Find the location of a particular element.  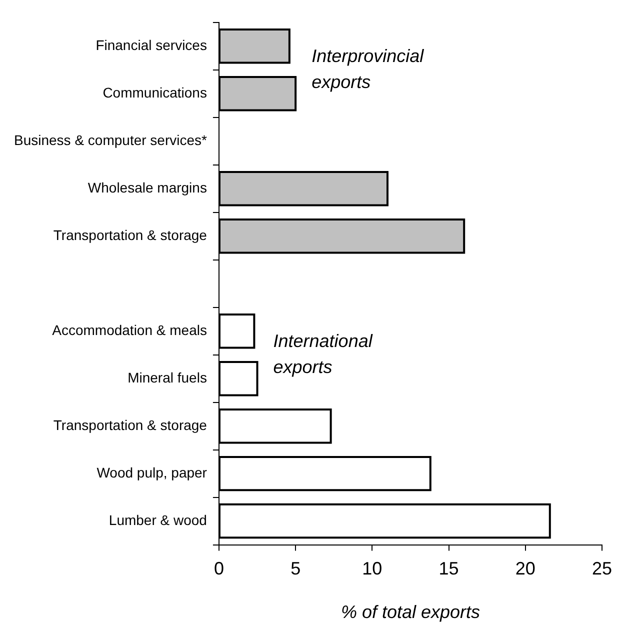

series-label: Interprovincial exports is located at coordinates (368, 69).